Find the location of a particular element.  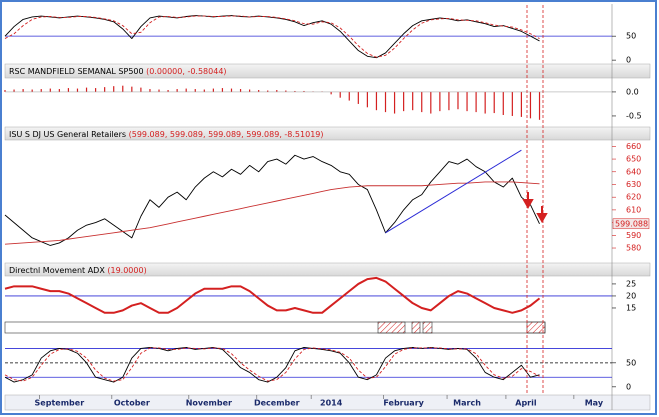

last-value-box is located at coordinates (631, 224).